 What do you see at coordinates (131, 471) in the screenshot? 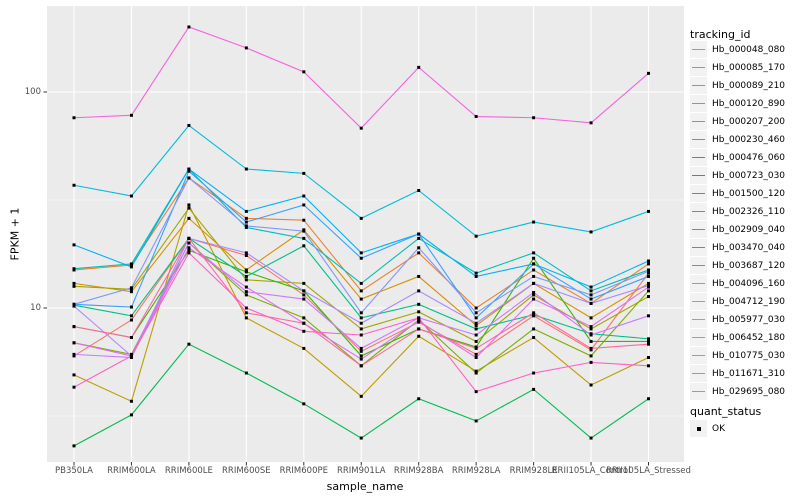
I see `x-tick-label: RRIM600LA` at bounding box center [131, 471].